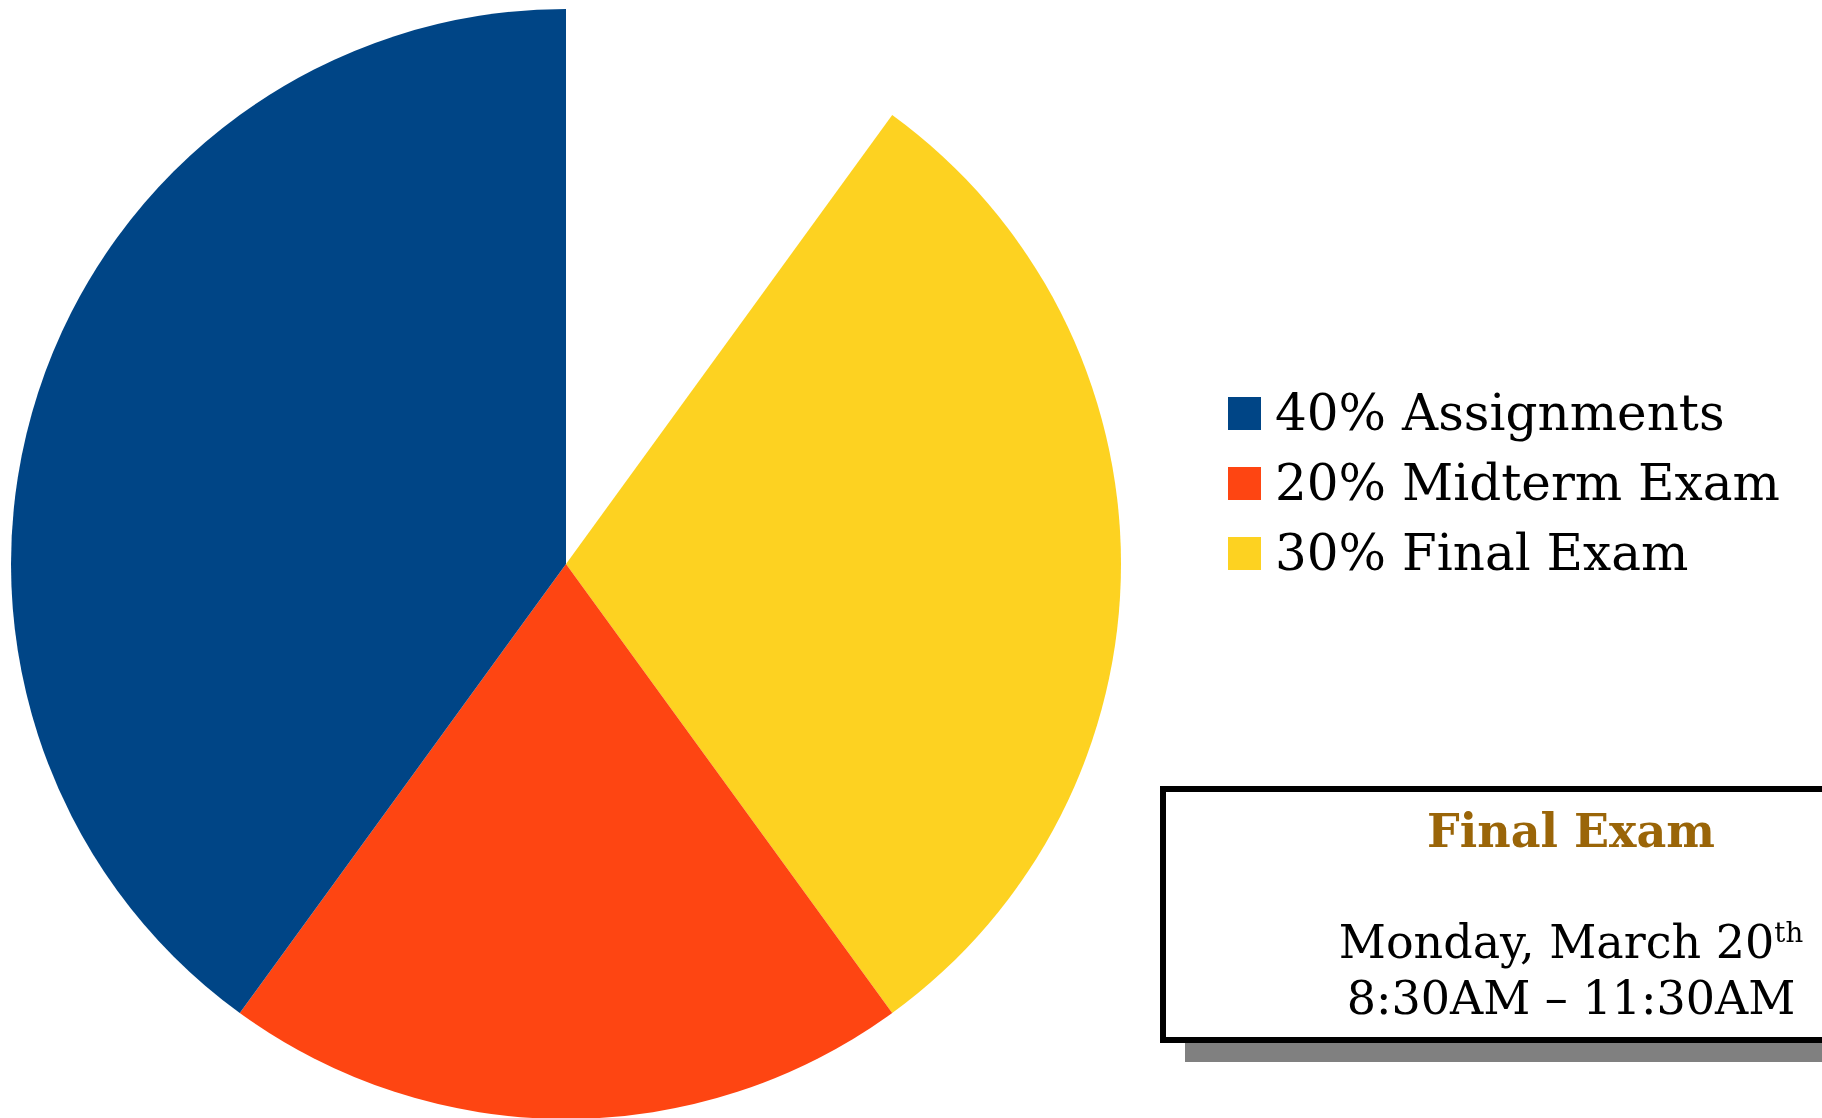 The image size is (1822, 1118). What do you see at coordinates (1528, 483) in the screenshot?
I see `legend-label: 20% Midterm Exam` at bounding box center [1528, 483].